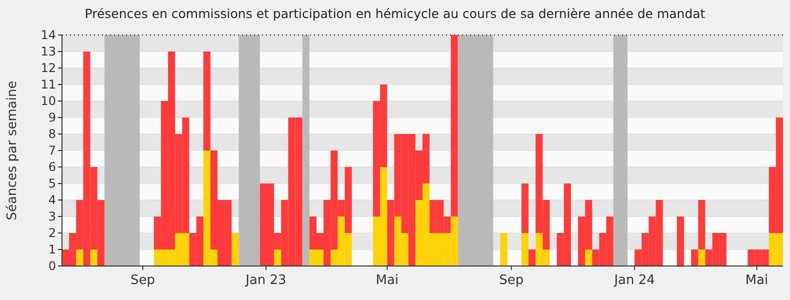 Image resolution: width=790 pixels, height=300 pixels. What do you see at coordinates (48, 101) in the screenshot?
I see `y-tick-label: 10` at bounding box center [48, 101].